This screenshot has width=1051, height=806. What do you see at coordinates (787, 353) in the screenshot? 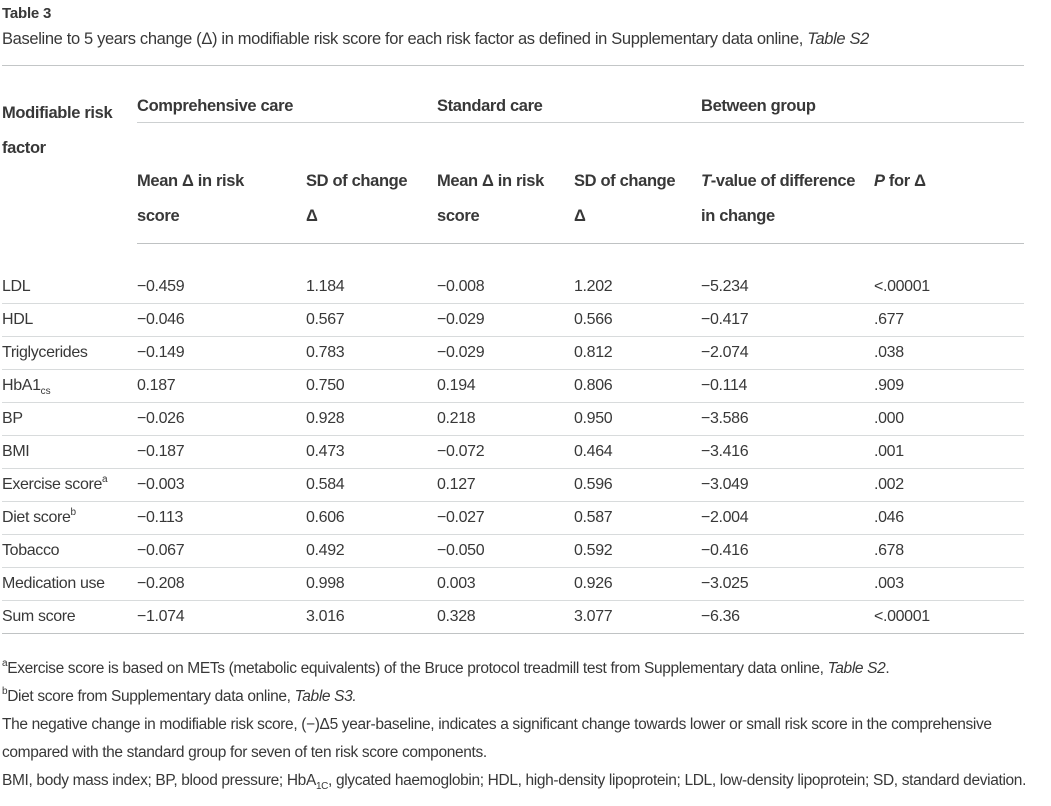
I see `value-cell: −2.074` at bounding box center [787, 353].